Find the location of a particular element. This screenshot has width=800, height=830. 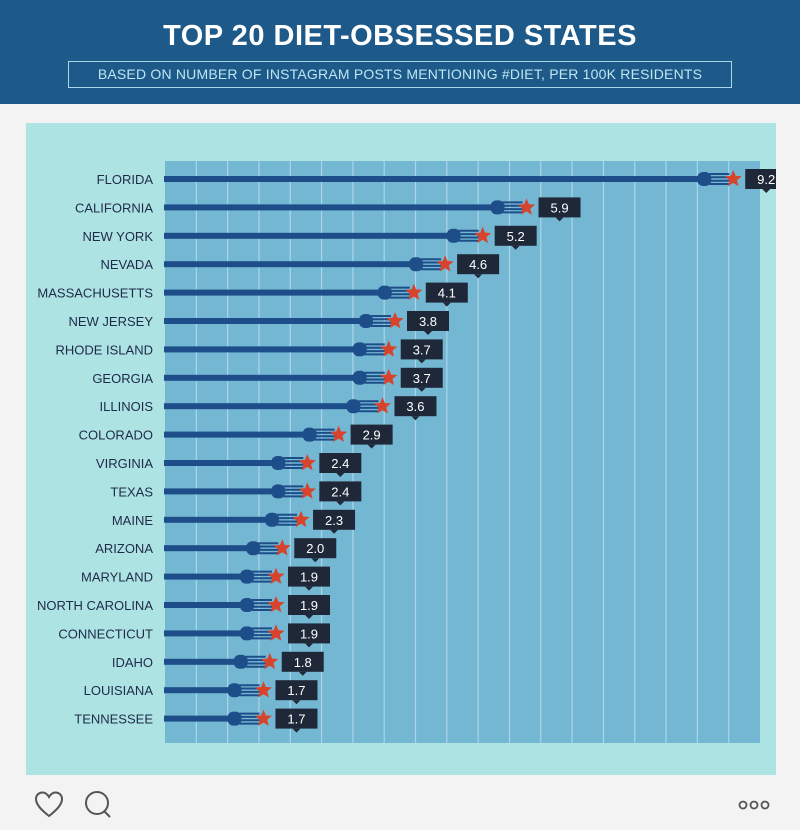

comment-icon is located at coordinates (98, 805).